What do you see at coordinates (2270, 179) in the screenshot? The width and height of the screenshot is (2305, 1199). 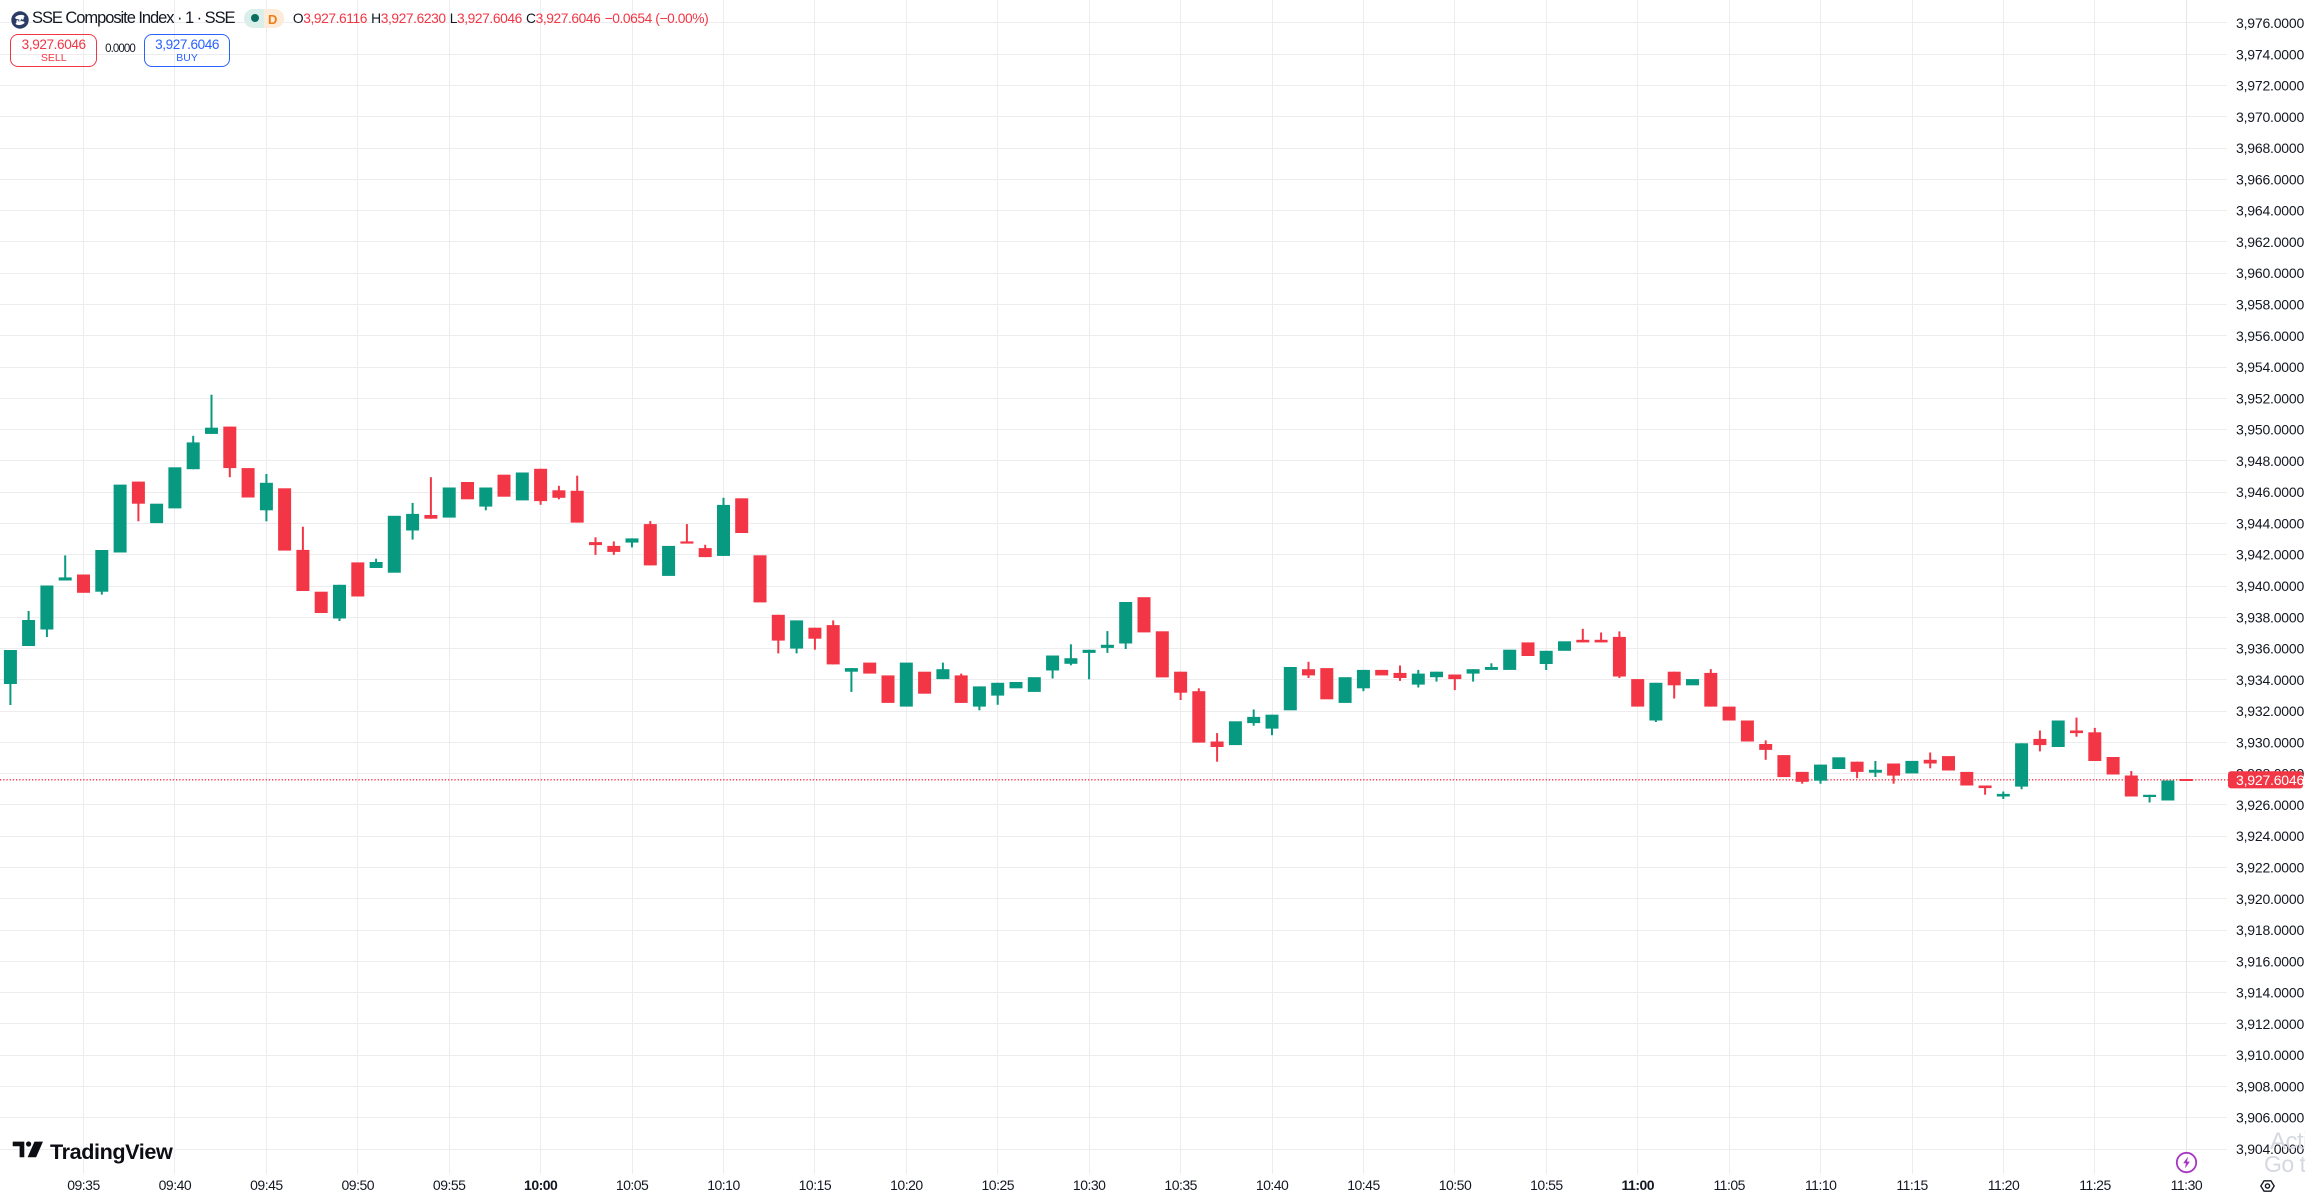 I see `svg-text: 3,966.0000` at bounding box center [2270, 179].